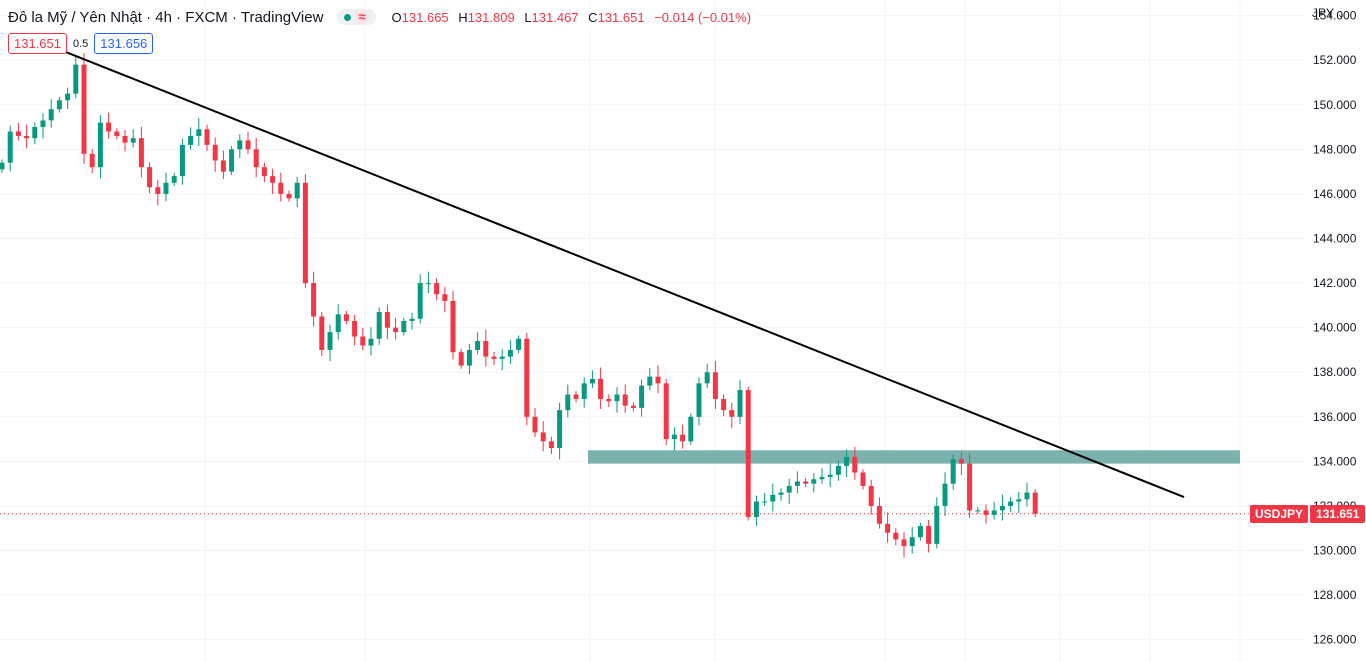 This screenshot has width=1366, height=662. I want to click on price-tick-label: 150.000, so click(1335, 105).